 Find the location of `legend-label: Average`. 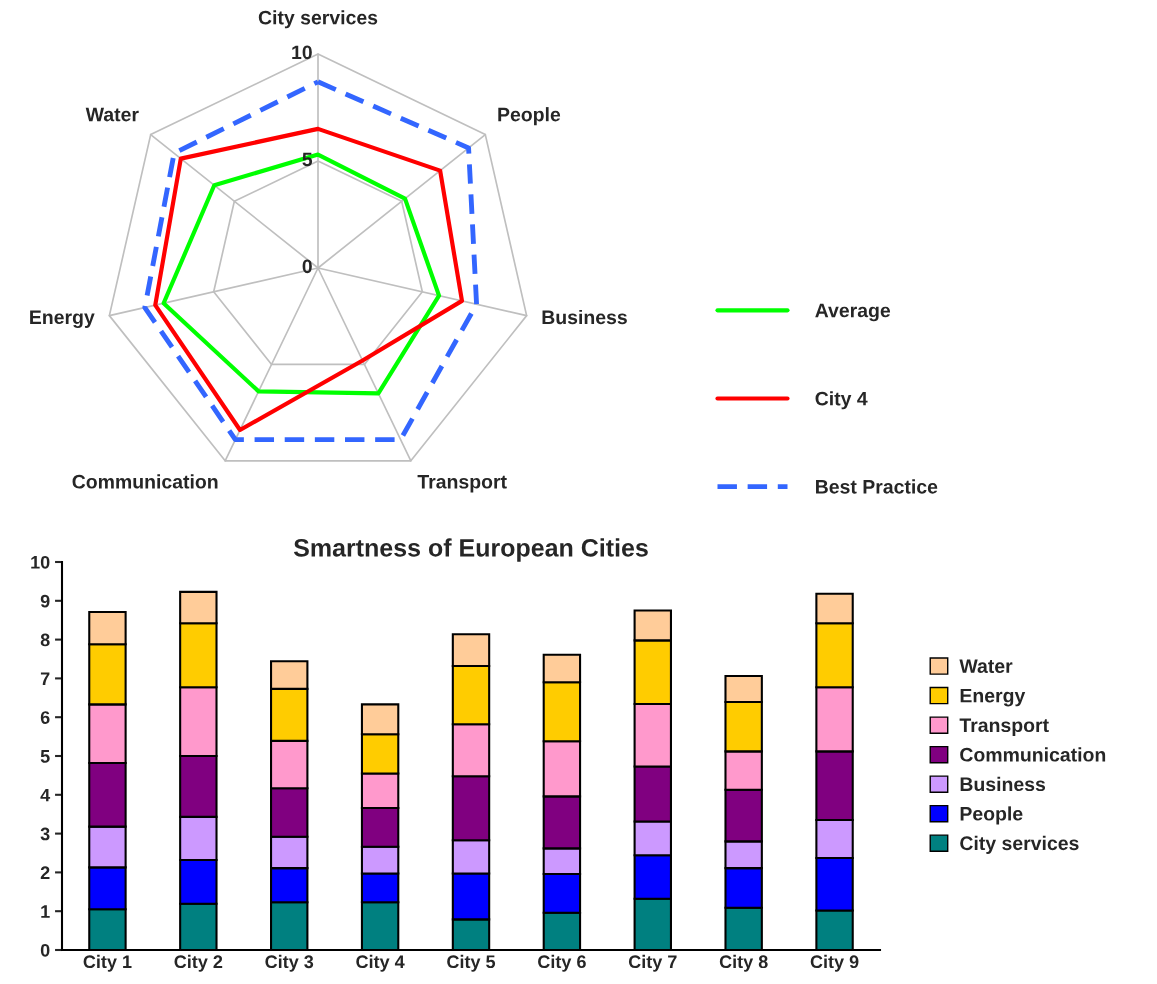

legend-label: Average is located at coordinates (853, 312).